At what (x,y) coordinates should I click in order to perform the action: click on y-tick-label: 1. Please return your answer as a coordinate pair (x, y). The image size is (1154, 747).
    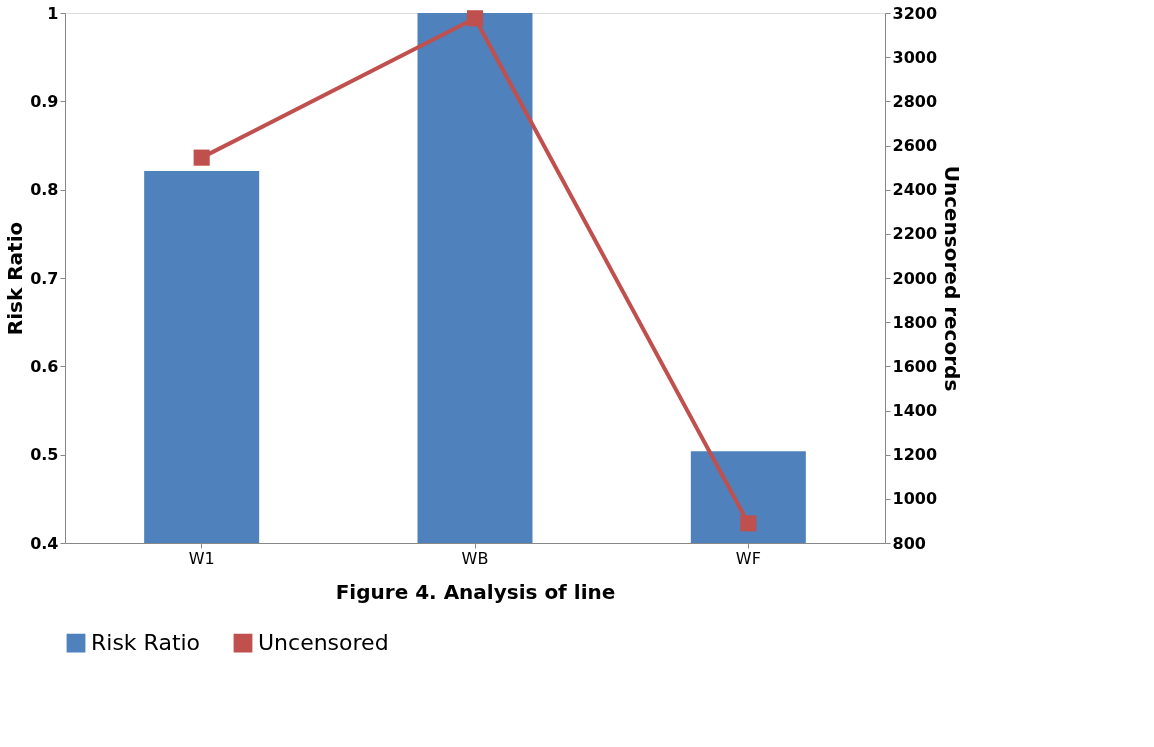
    Looking at the image, I should click on (53, 13).